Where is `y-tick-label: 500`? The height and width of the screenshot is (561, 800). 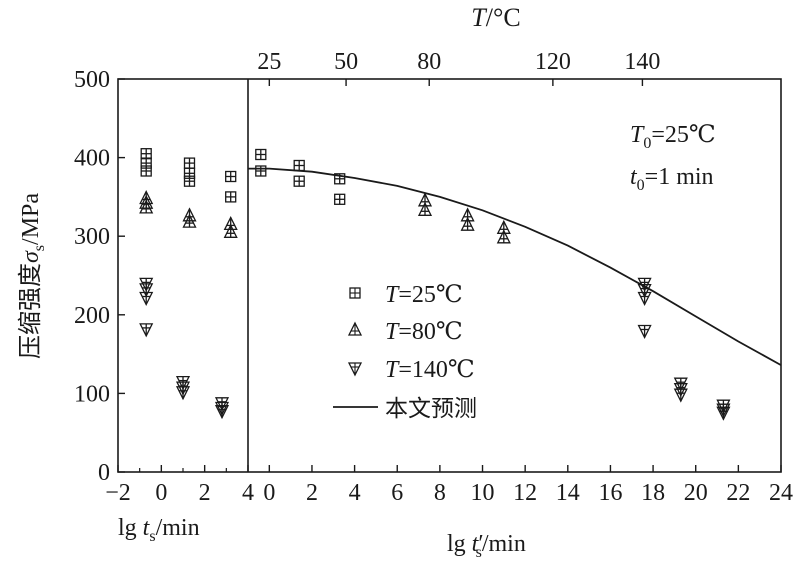 y-tick-label: 500 is located at coordinates (92, 80).